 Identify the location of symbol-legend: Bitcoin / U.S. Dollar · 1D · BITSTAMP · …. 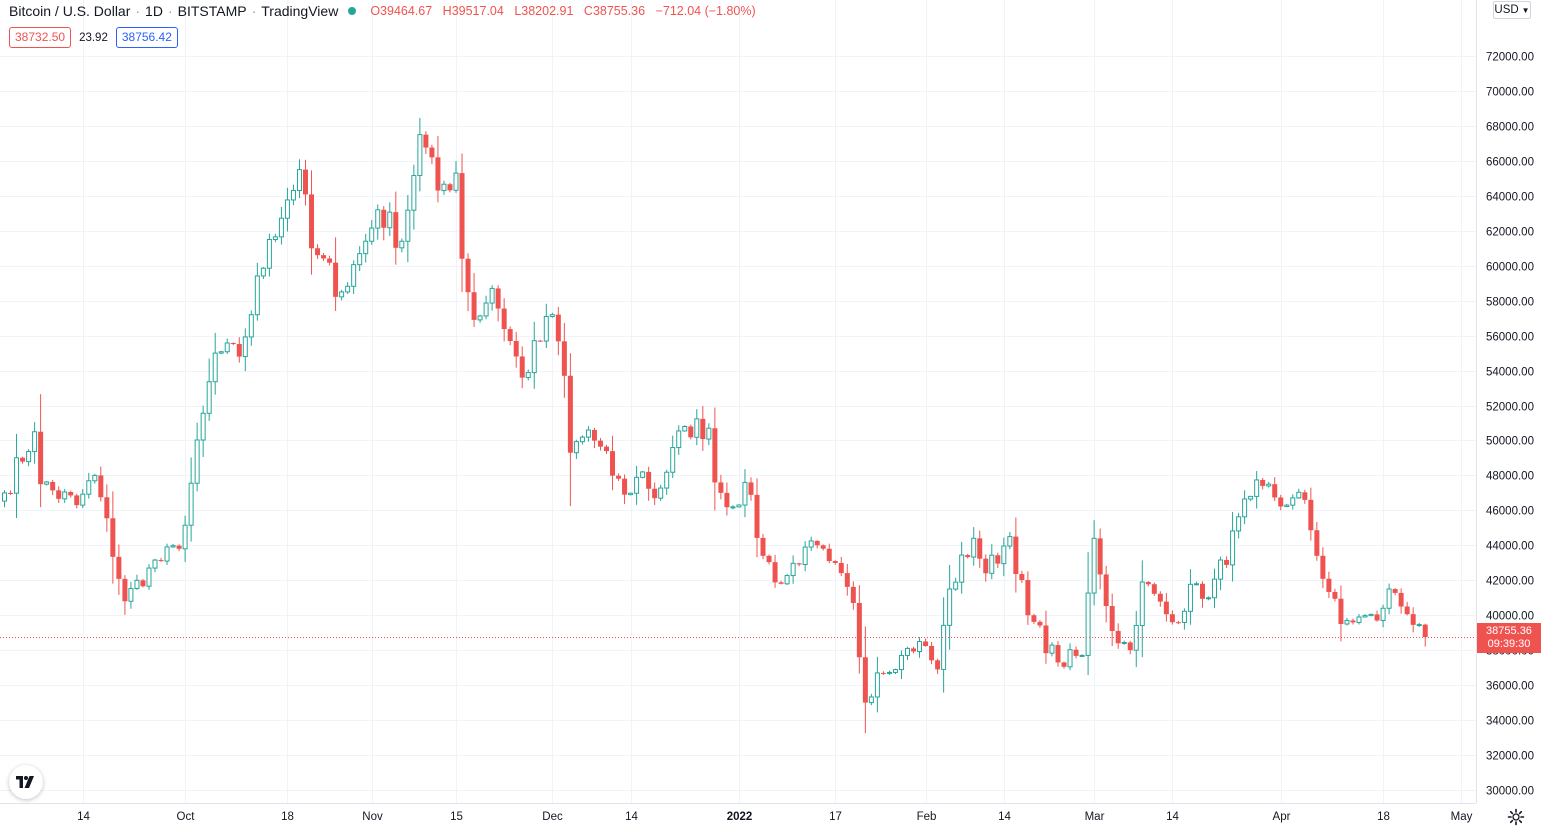
(386, 11).